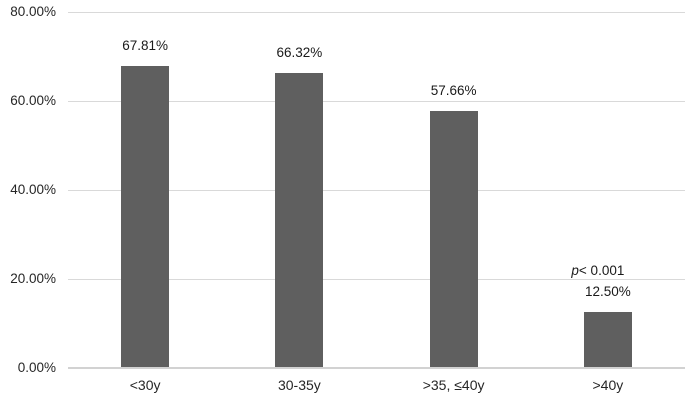  Describe the element at coordinates (33, 11) in the screenshot. I see `y-axis-tick-label: 80.00%` at that location.